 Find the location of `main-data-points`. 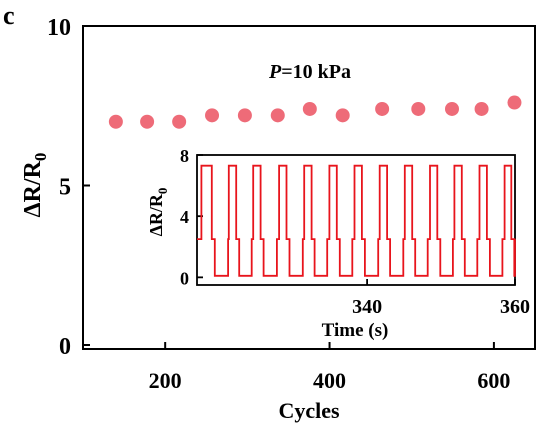

main-data-points is located at coordinates (315, 112).